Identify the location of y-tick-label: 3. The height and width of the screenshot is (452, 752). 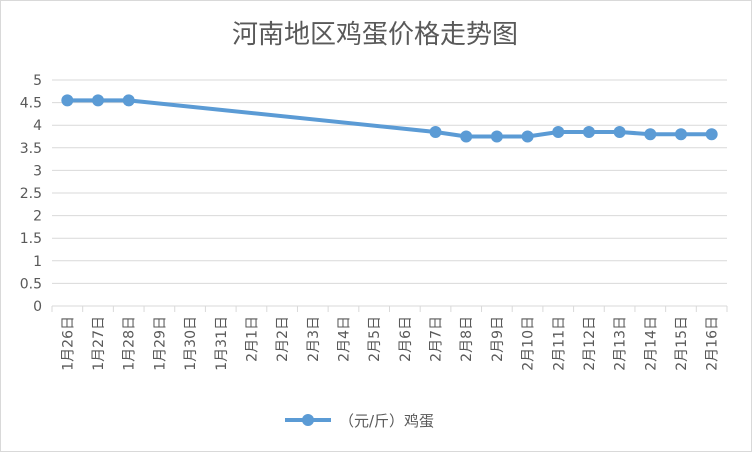
(37, 171).